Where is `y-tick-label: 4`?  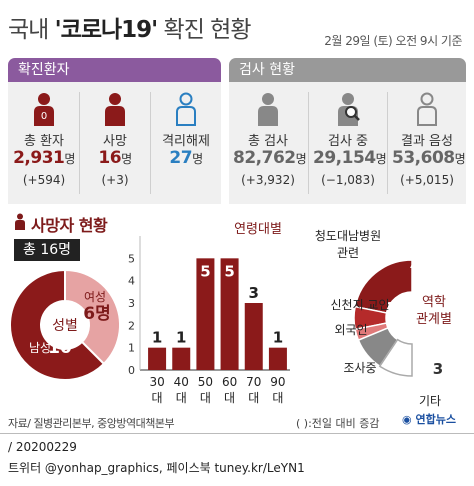 y-tick-label: 4 is located at coordinates (131, 281).